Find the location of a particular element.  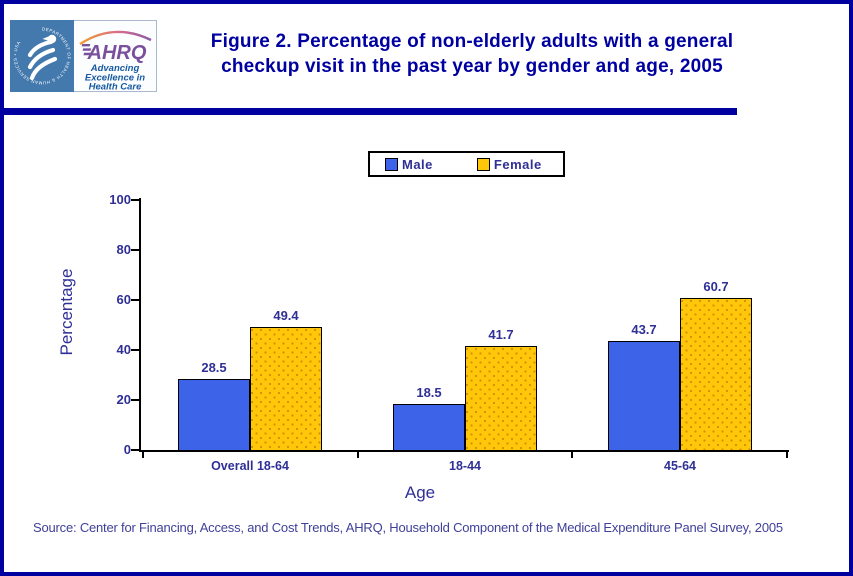

ahrq-logo-art: AHRQ Advancing Excellence in Health Care is located at coordinates (115, 61).